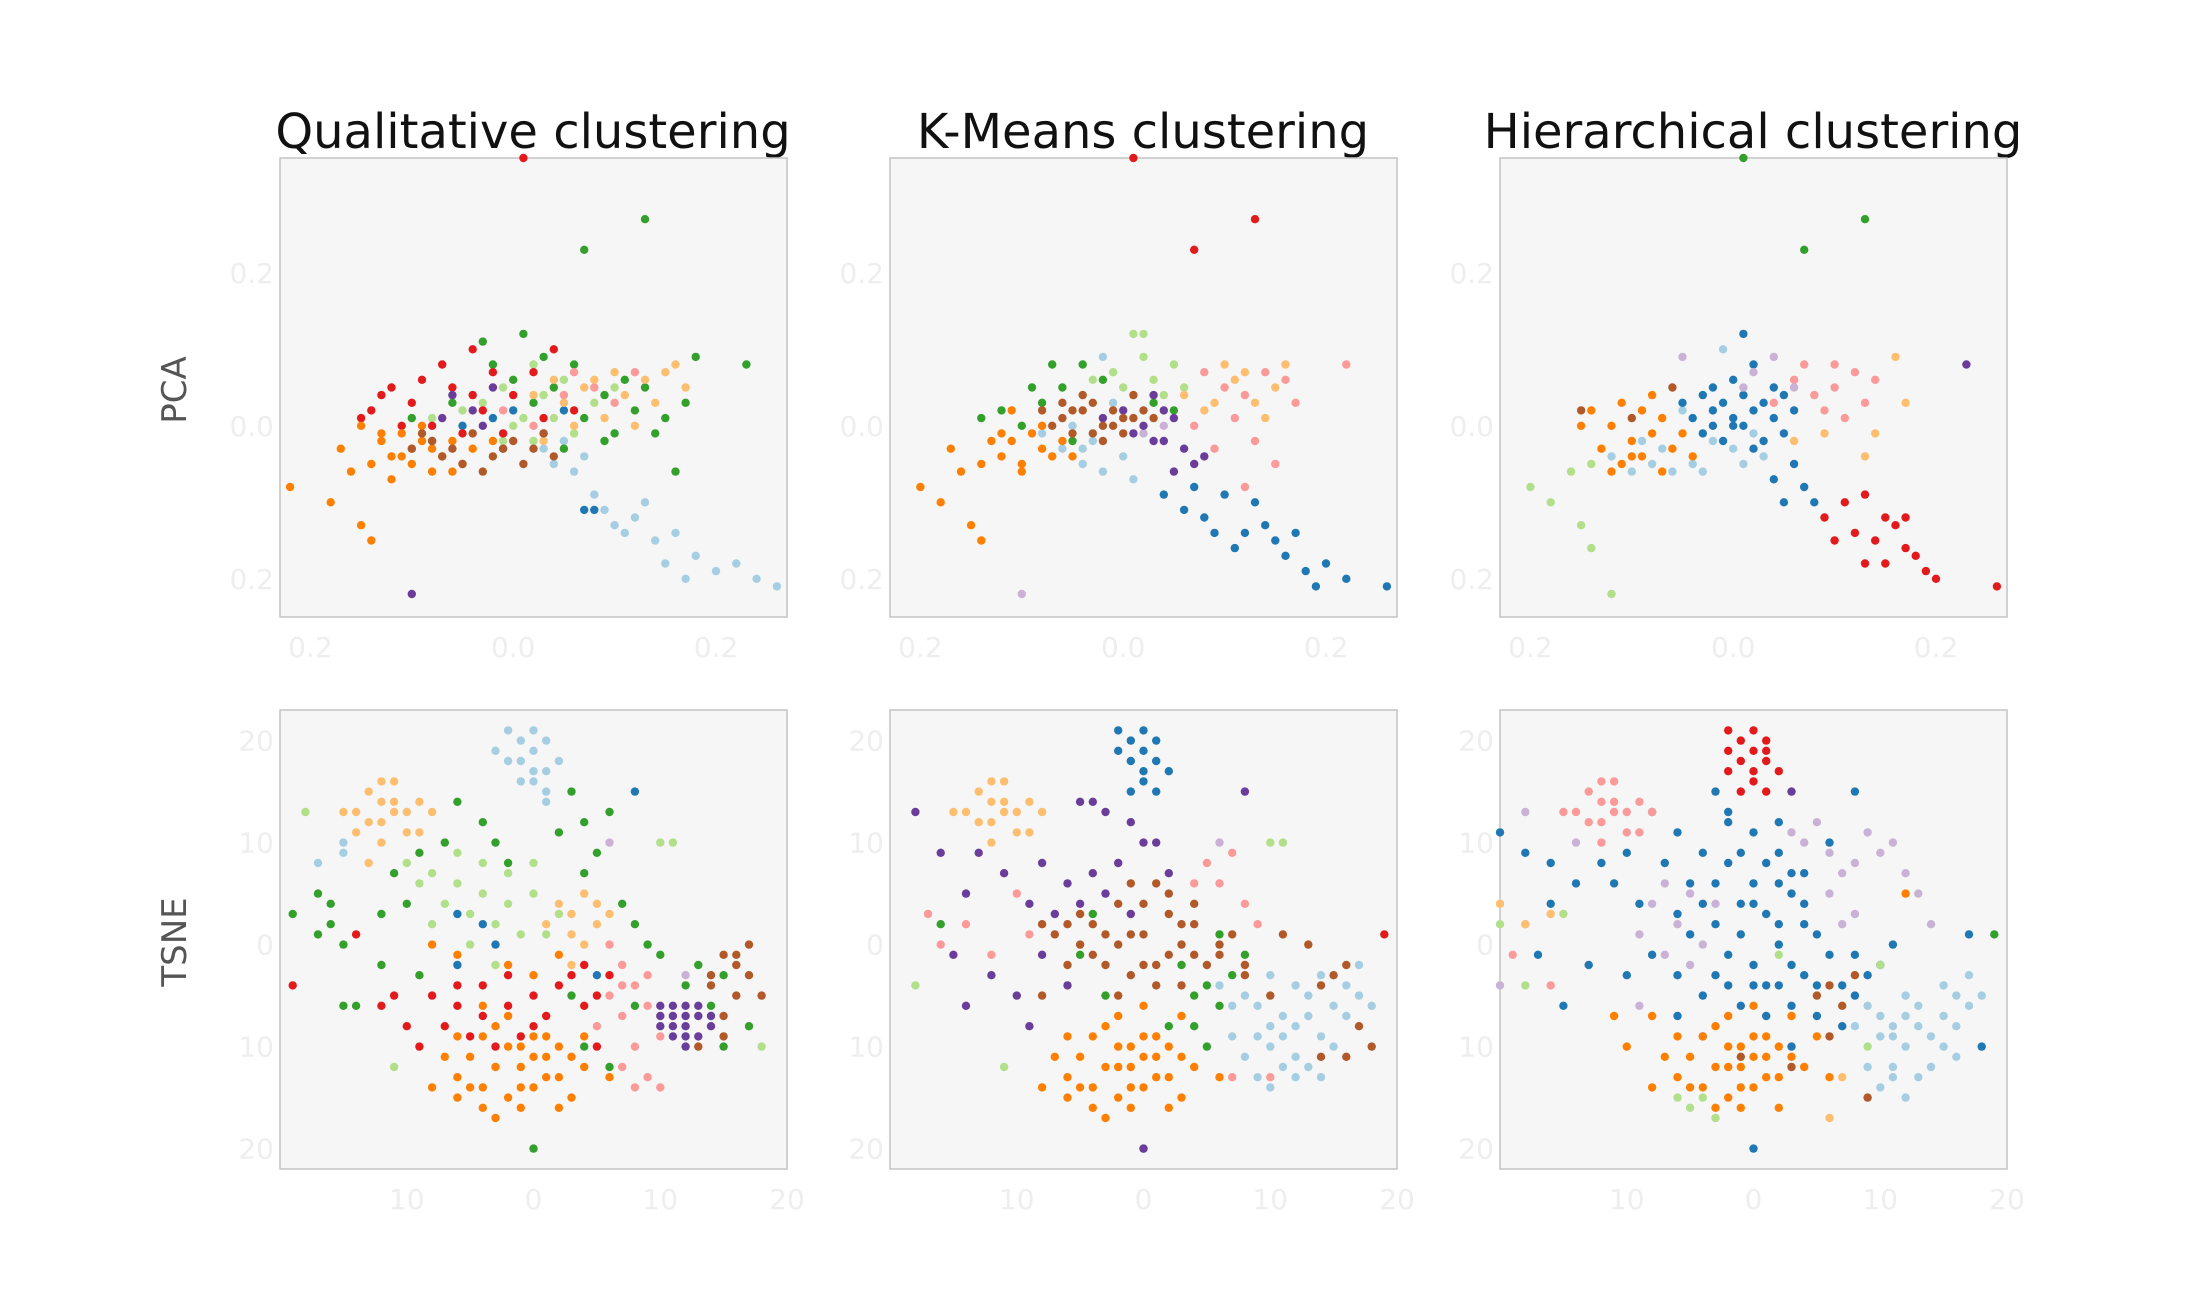  I want to click on cluster-lavender, so click(1738, 372).